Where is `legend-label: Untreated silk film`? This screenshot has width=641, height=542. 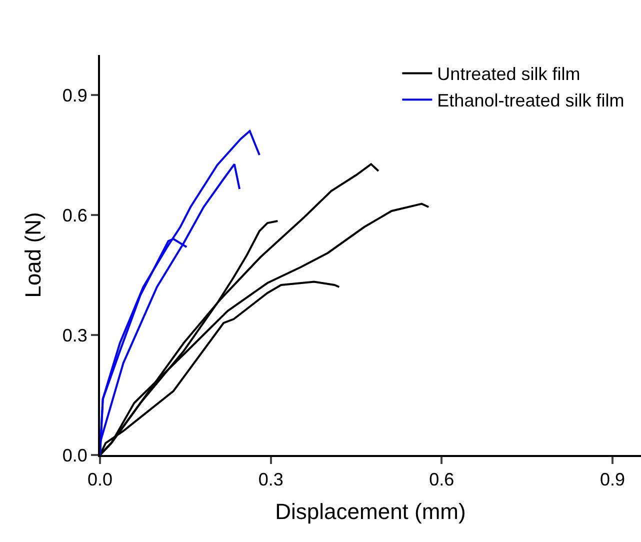 legend-label: Untreated silk film is located at coordinates (508, 74).